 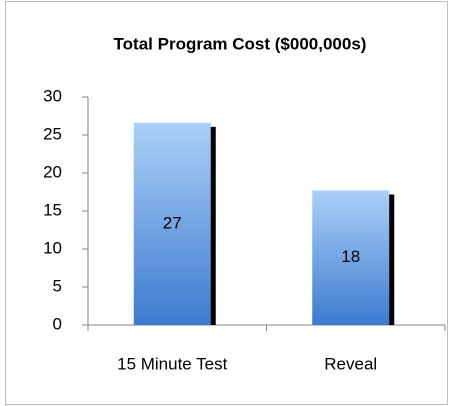 I want to click on y-tick-label: 30, so click(x=52, y=95).